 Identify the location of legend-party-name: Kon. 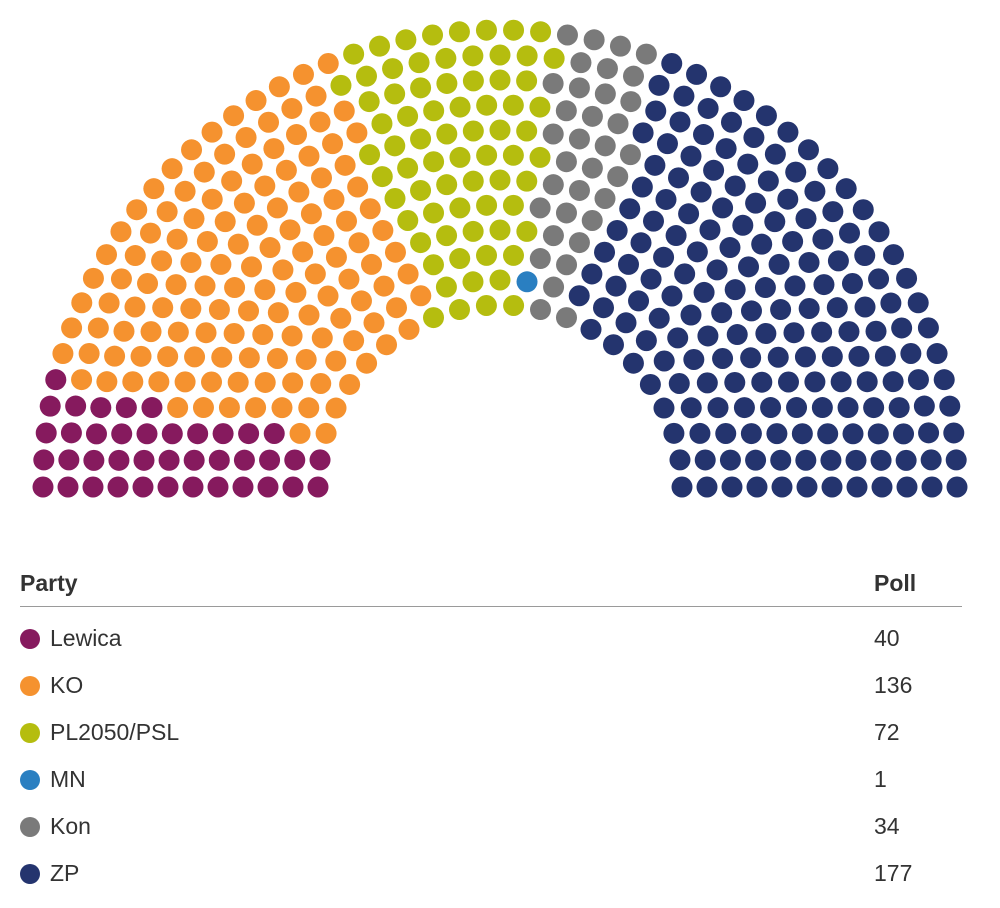
(70, 826).